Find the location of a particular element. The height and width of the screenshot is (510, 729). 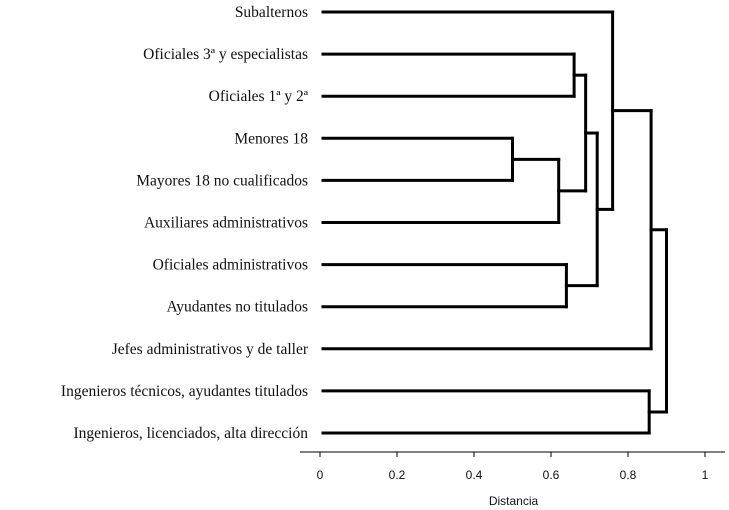

leaf-label: Jefes administrativos y de taller is located at coordinates (210, 349).